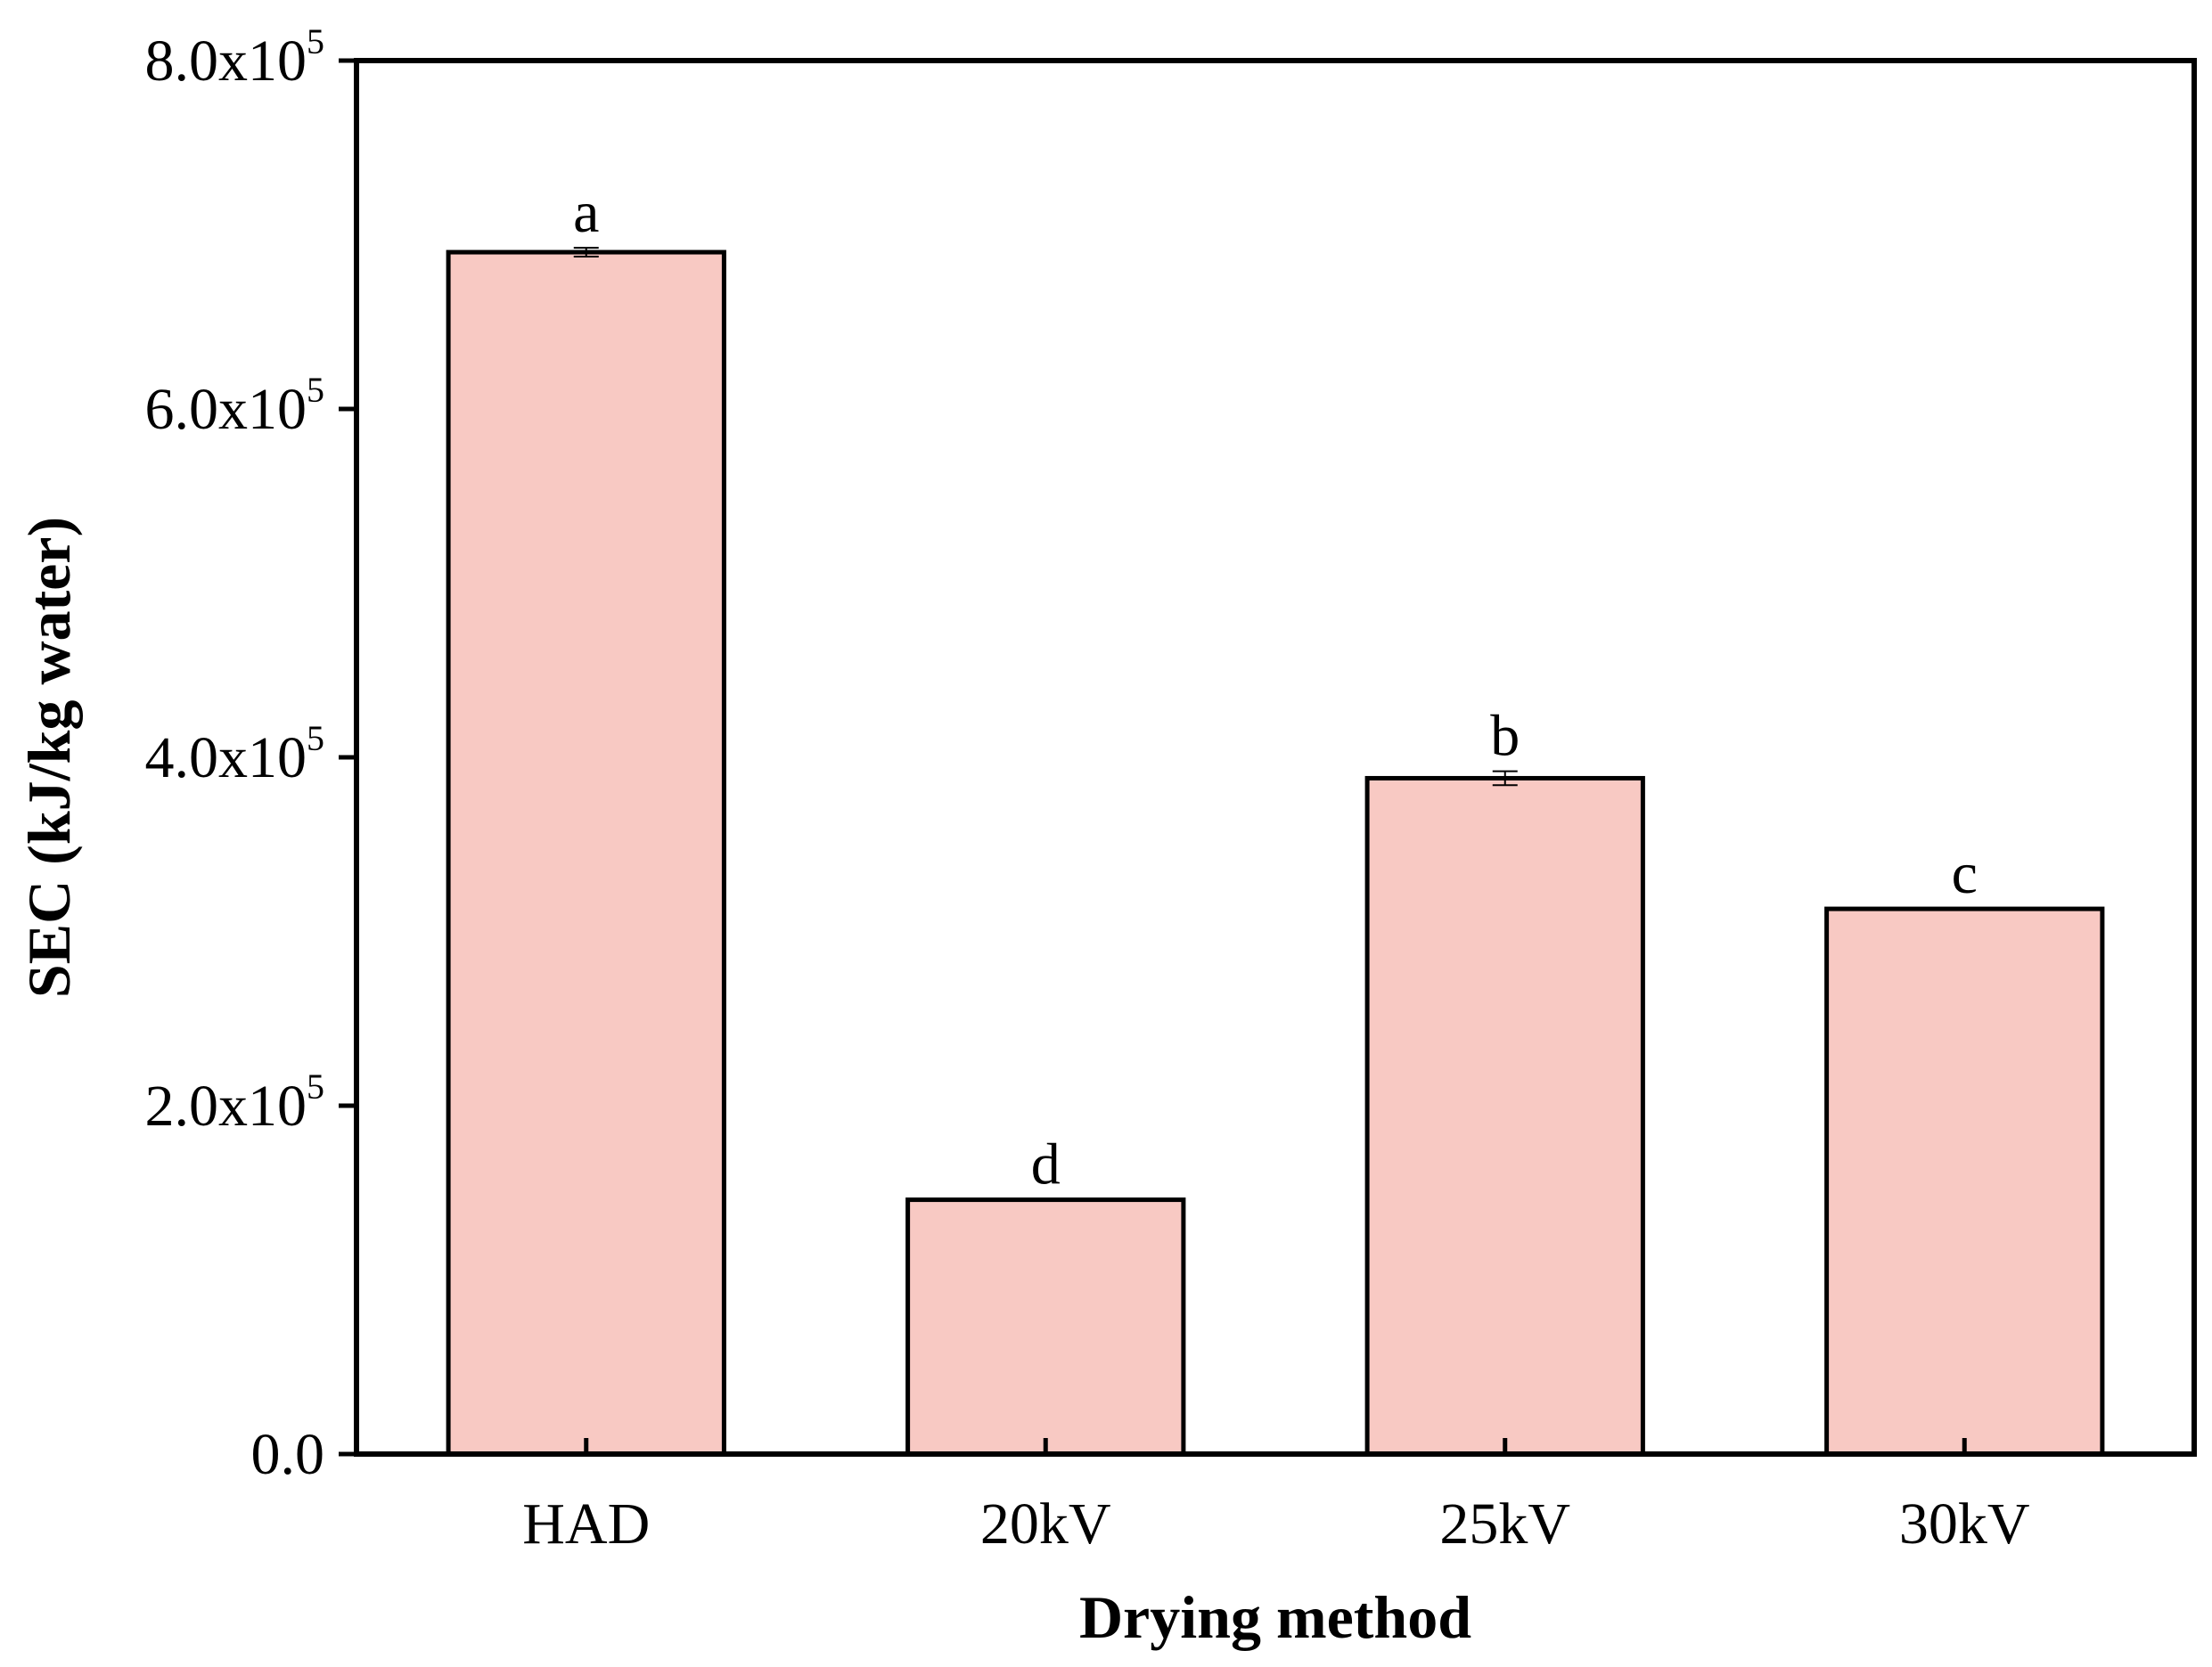 The height and width of the screenshot is (1667, 2212). Describe the element at coordinates (586, 853) in the screenshot. I see `bar-had` at that location.